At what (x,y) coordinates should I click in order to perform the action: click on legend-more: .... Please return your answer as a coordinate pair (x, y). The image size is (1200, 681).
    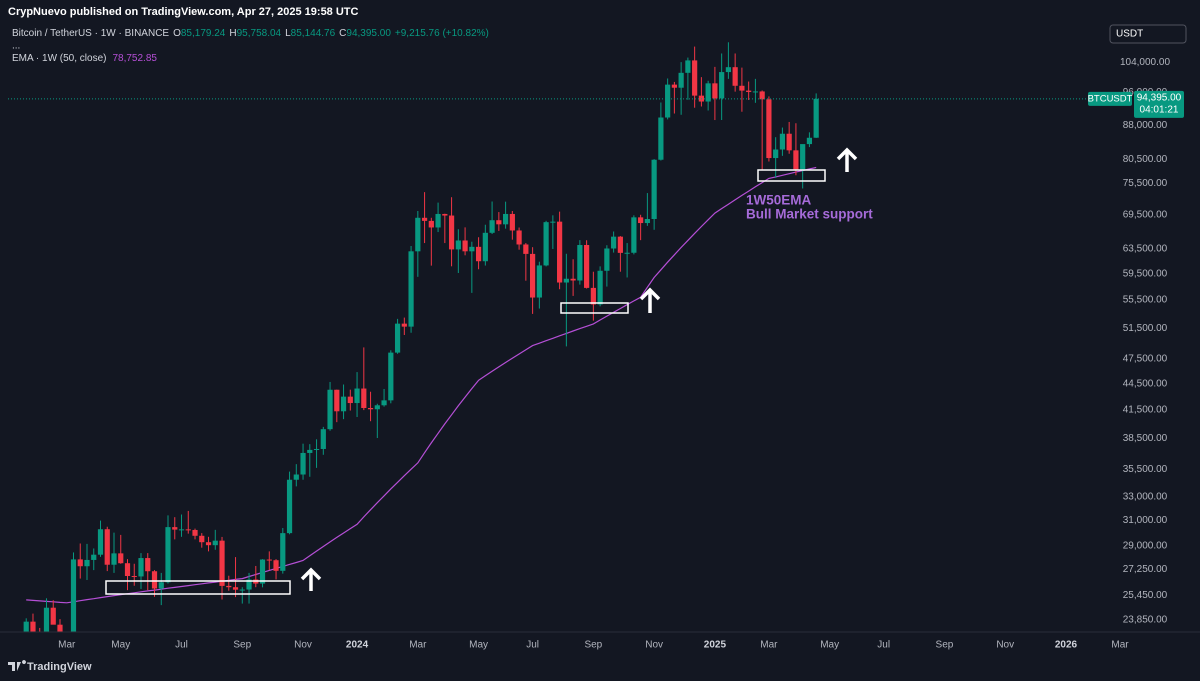
    Looking at the image, I should click on (16, 46).